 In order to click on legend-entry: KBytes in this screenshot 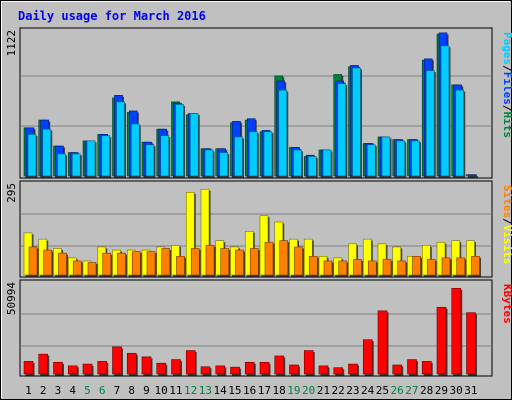, I will do `click(506, 304)`.